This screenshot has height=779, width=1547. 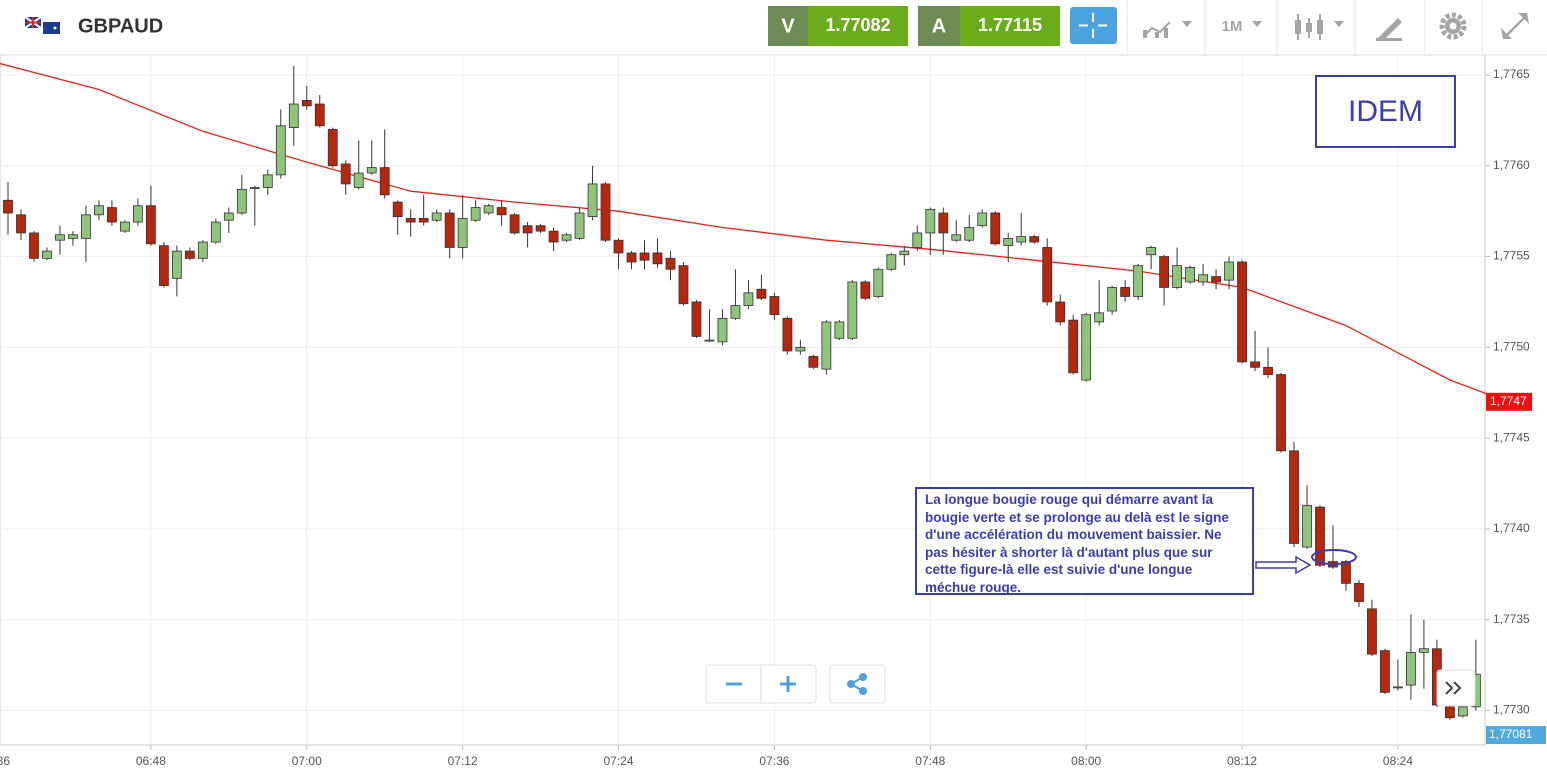 What do you see at coordinates (1398, 761) in the screenshot?
I see `x-tick-label: 08:24` at bounding box center [1398, 761].